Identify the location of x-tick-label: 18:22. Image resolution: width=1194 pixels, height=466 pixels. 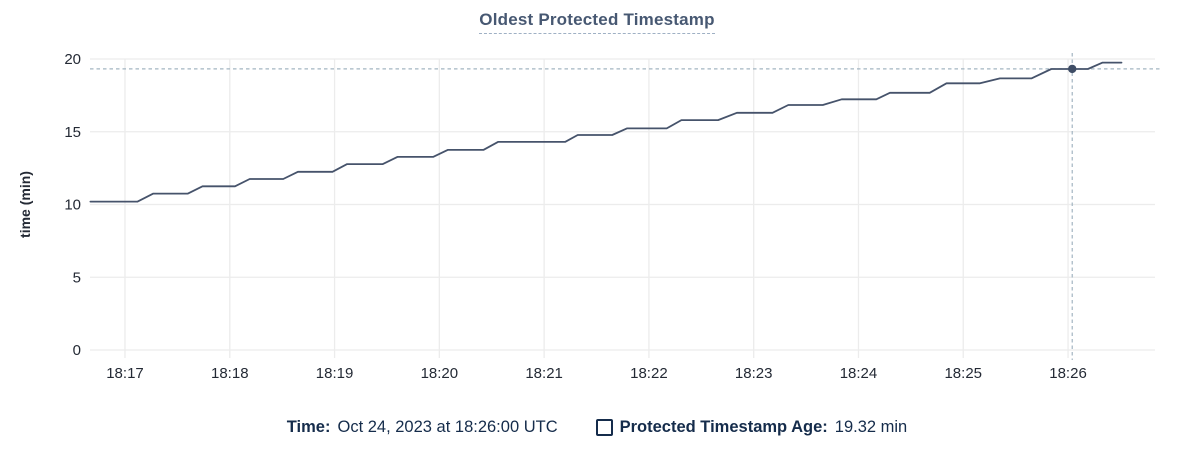
(649, 373).